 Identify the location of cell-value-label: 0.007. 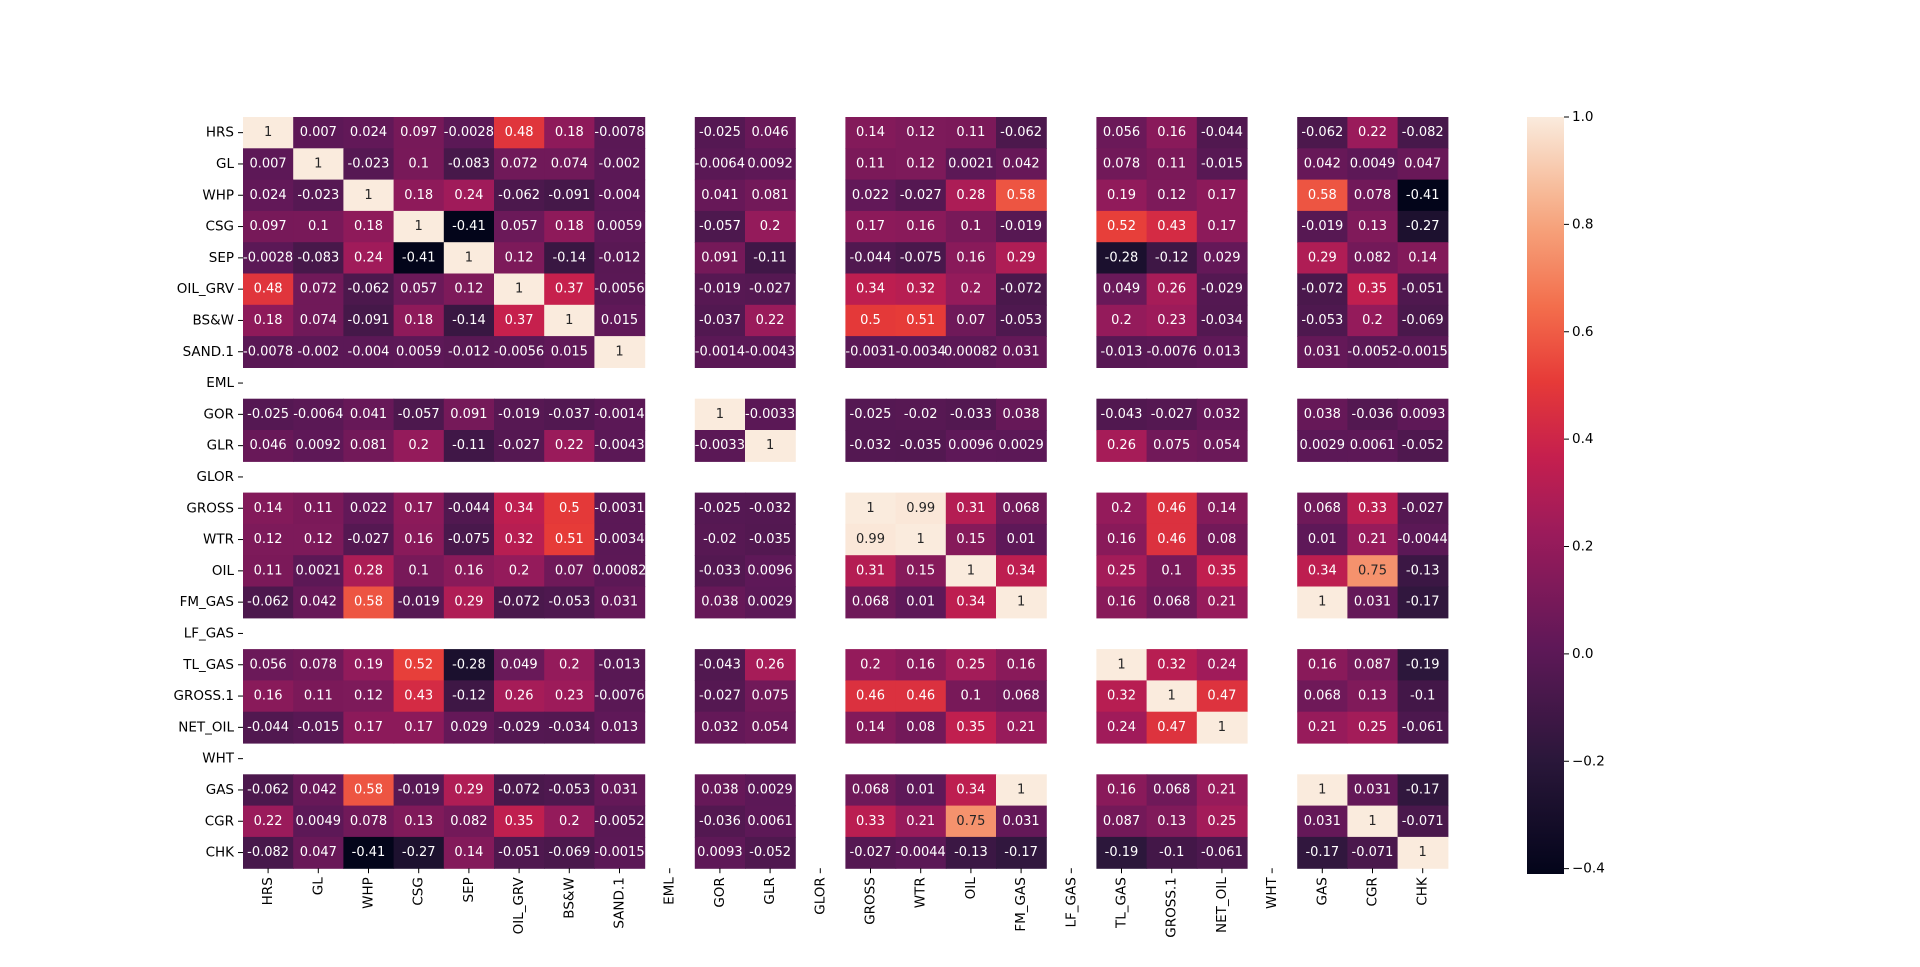
(318, 132).